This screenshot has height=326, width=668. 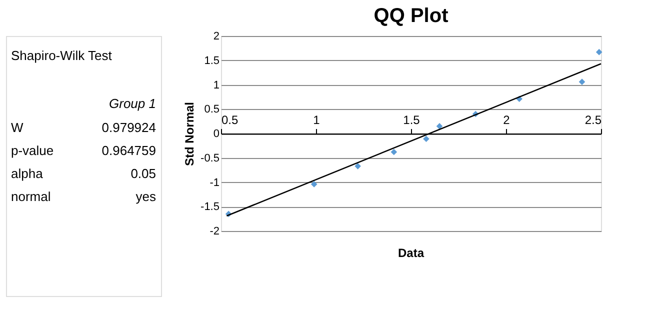 What do you see at coordinates (31, 196) in the screenshot?
I see `text: normal` at bounding box center [31, 196].